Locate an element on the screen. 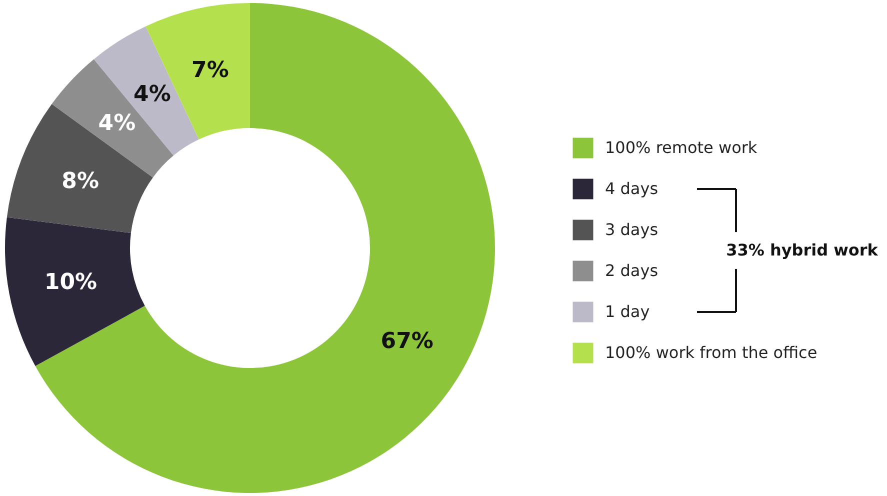 This screenshot has height=496, width=887. legend-label: 3 days is located at coordinates (631, 229).